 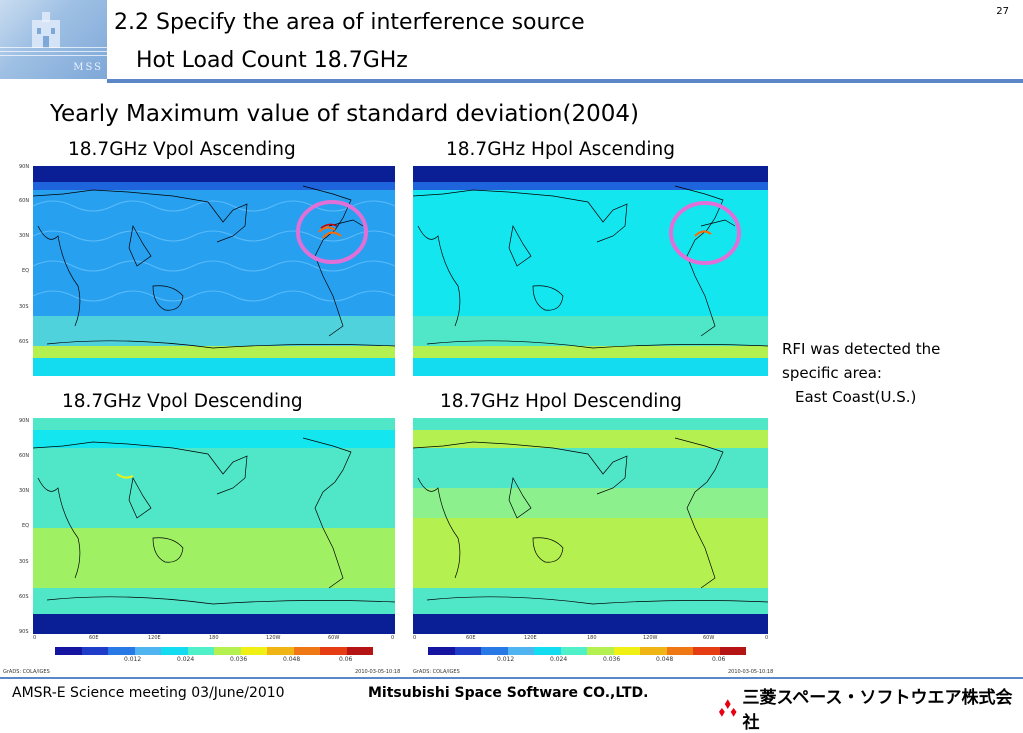 I want to click on footer-company: Mitsubishi Space Software CO.,LTD., so click(x=508, y=693).